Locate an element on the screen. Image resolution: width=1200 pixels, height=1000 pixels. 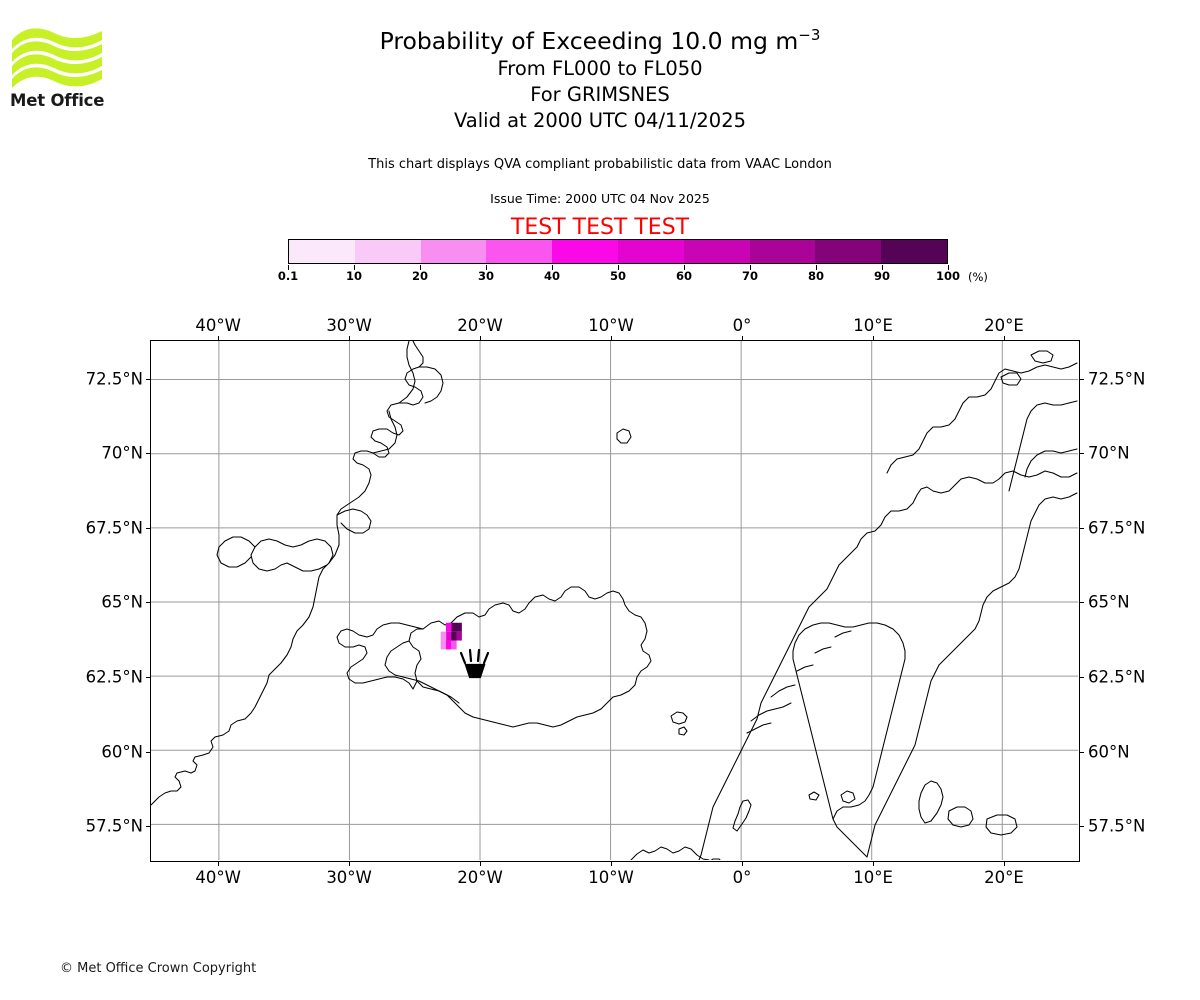
lon-tick-label-top-5: 10°E is located at coordinates (873, 325).